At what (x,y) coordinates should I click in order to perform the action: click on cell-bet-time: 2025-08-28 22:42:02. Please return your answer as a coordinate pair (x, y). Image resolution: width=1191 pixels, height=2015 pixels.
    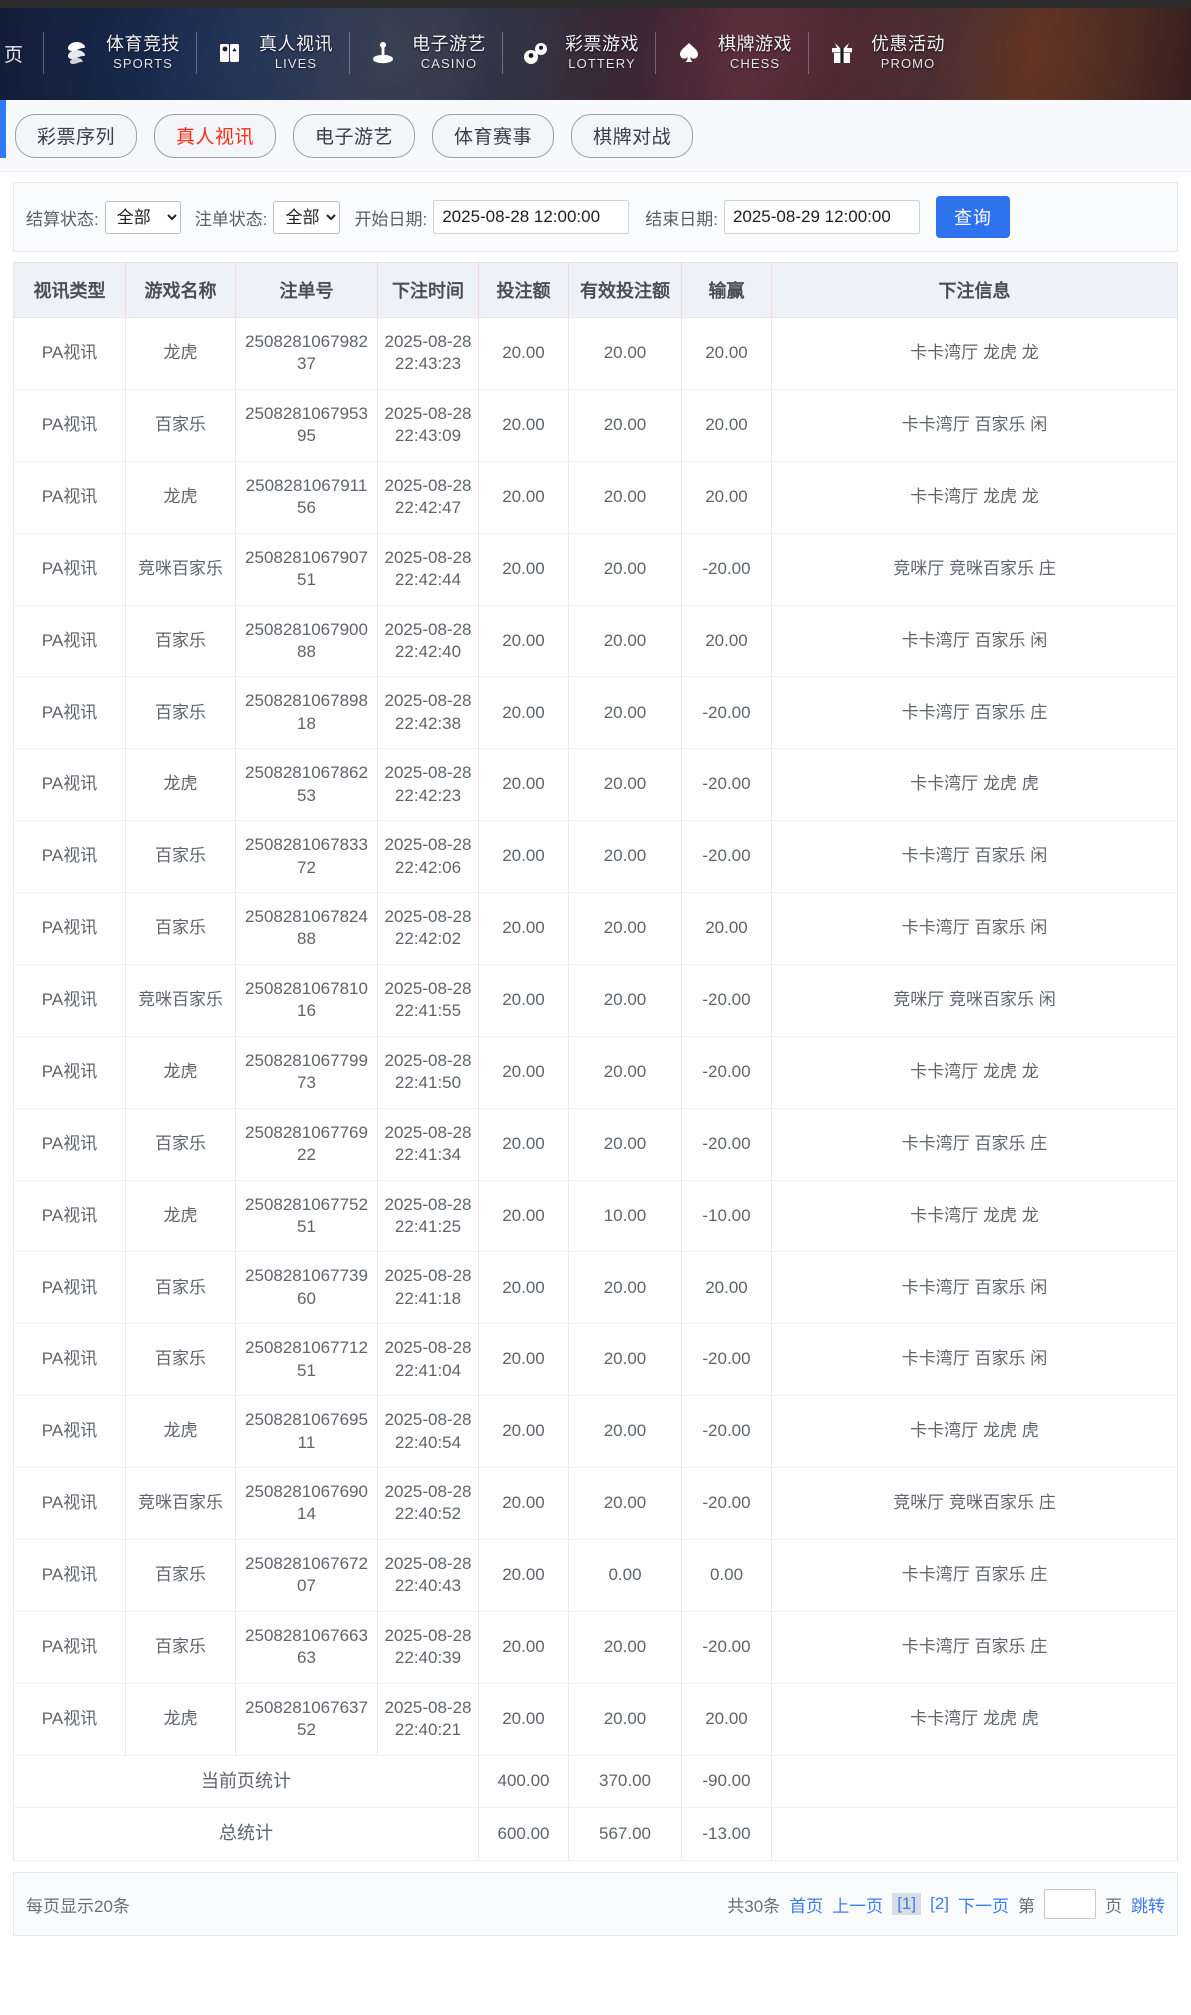
    Looking at the image, I should click on (428, 928).